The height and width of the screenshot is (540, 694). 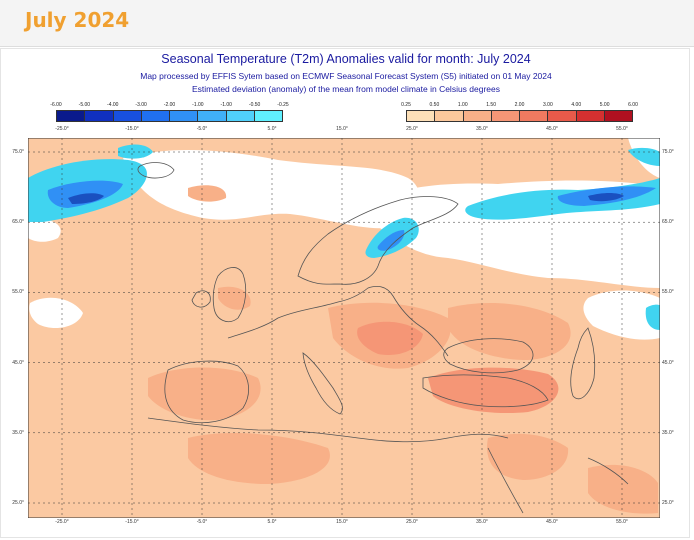 I want to click on legend-positive-colorbar, so click(x=519, y=116).